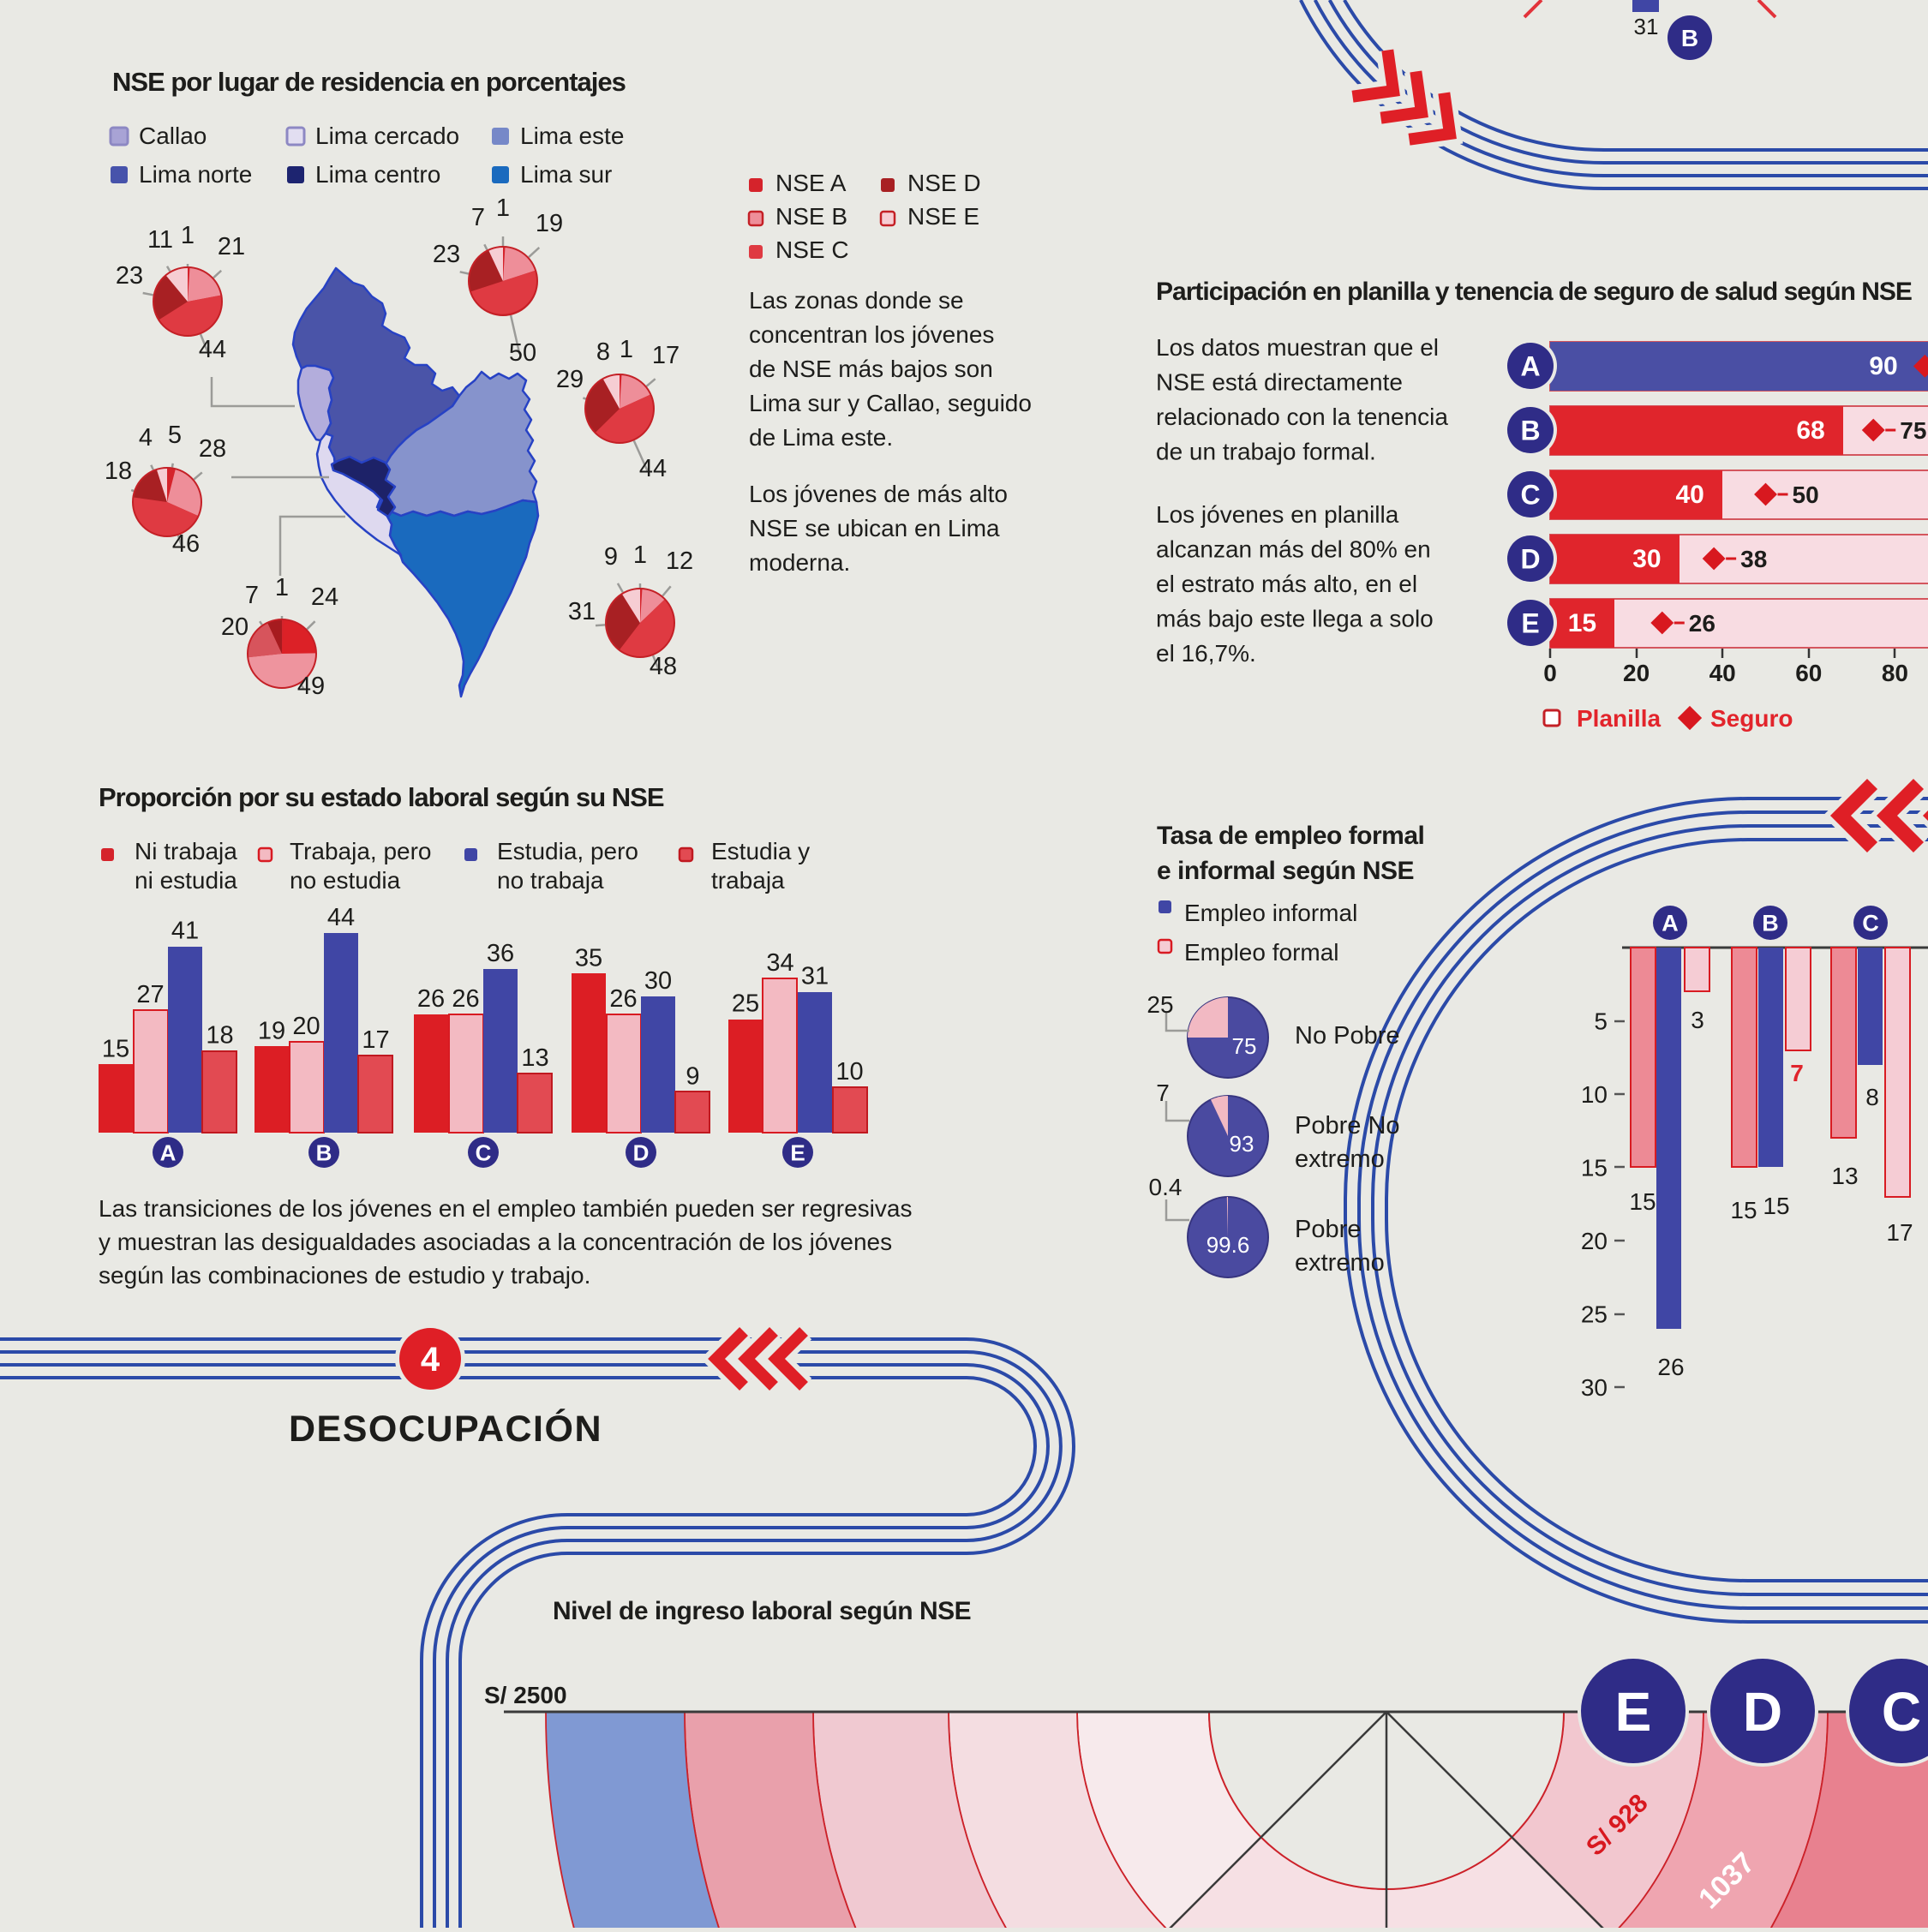 The height and width of the screenshot is (1932, 1928). What do you see at coordinates (150, 994) in the screenshot?
I see `svg-text: 27` at bounding box center [150, 994].